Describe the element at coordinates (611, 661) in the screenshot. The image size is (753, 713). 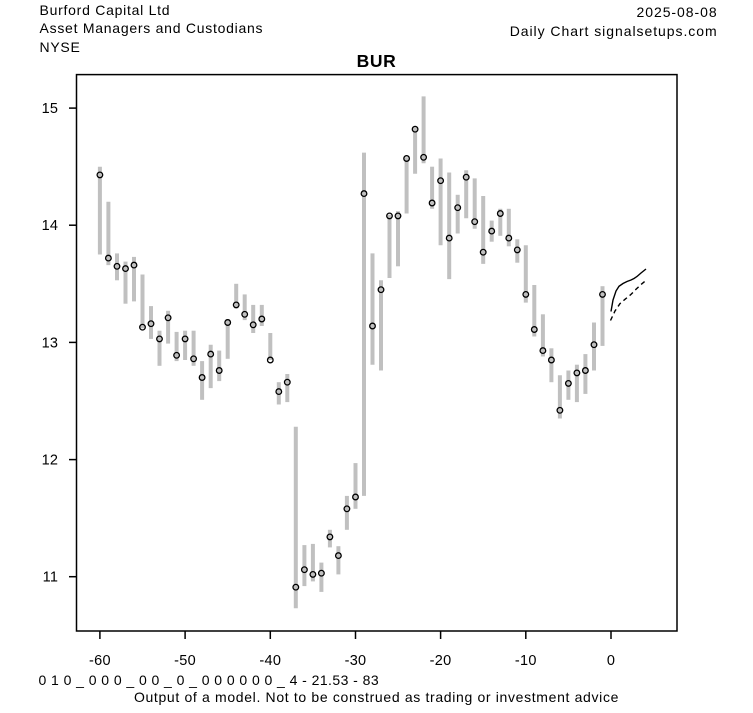
I see `svg-text: 0` at that location.